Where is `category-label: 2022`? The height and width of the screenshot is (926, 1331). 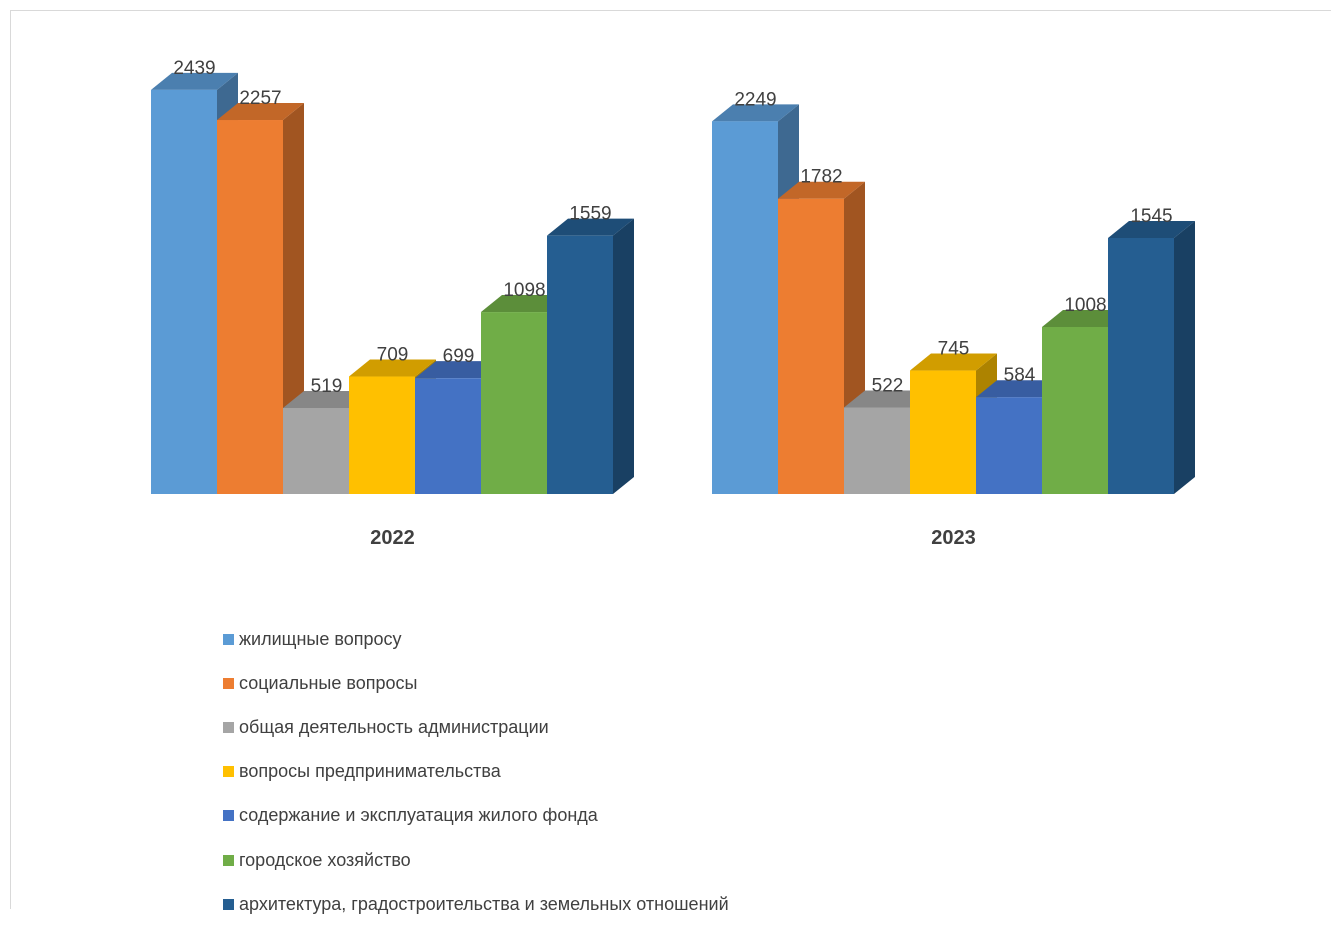 category-label: 2022 is located at coordinates (392, 538).